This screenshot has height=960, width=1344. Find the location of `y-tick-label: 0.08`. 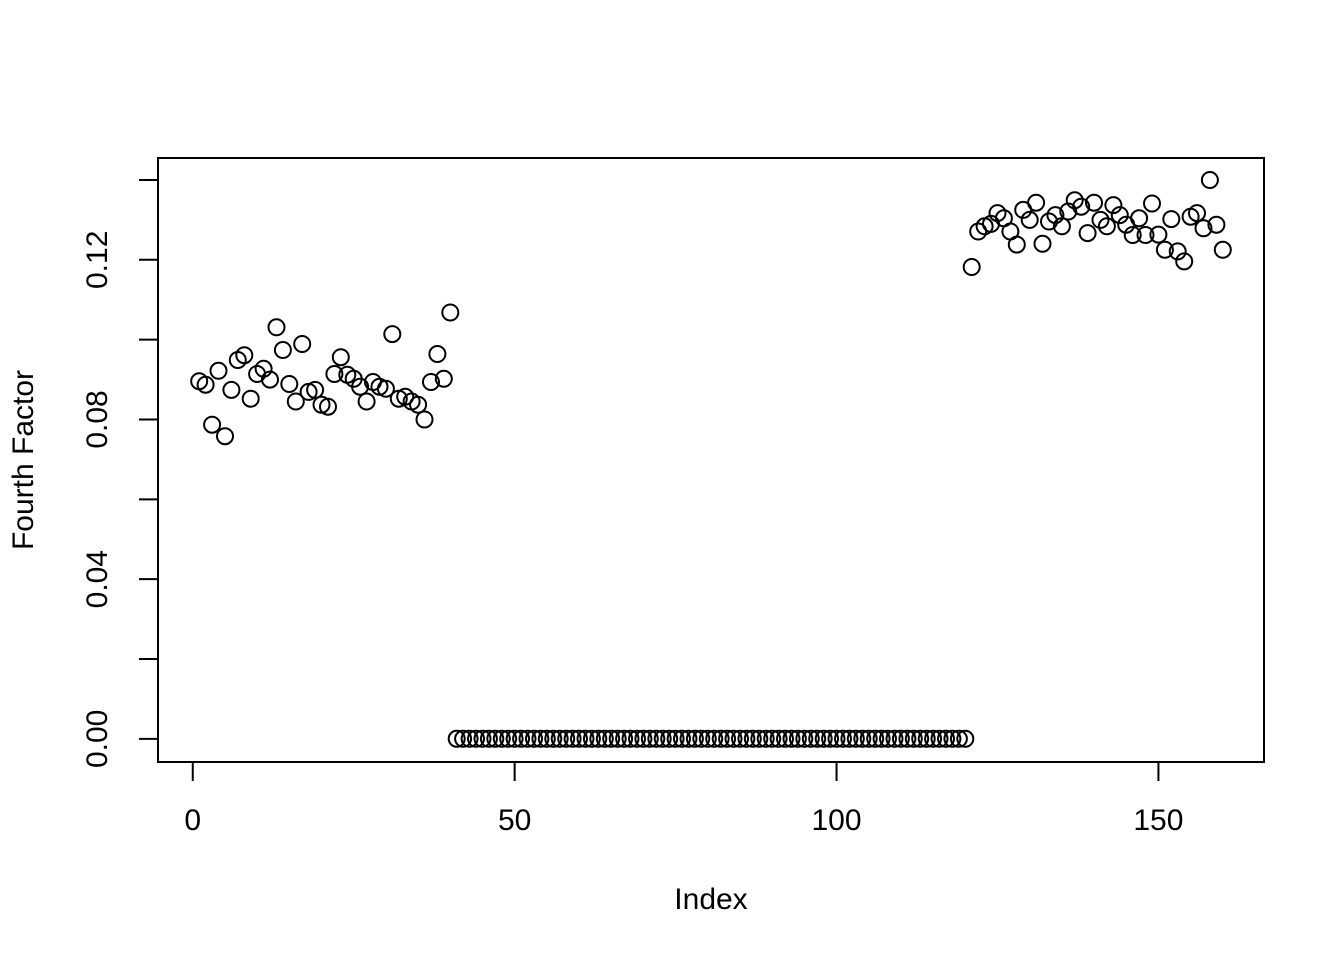

y-tick-label: 0.08 is located at coordinates (97, 419).